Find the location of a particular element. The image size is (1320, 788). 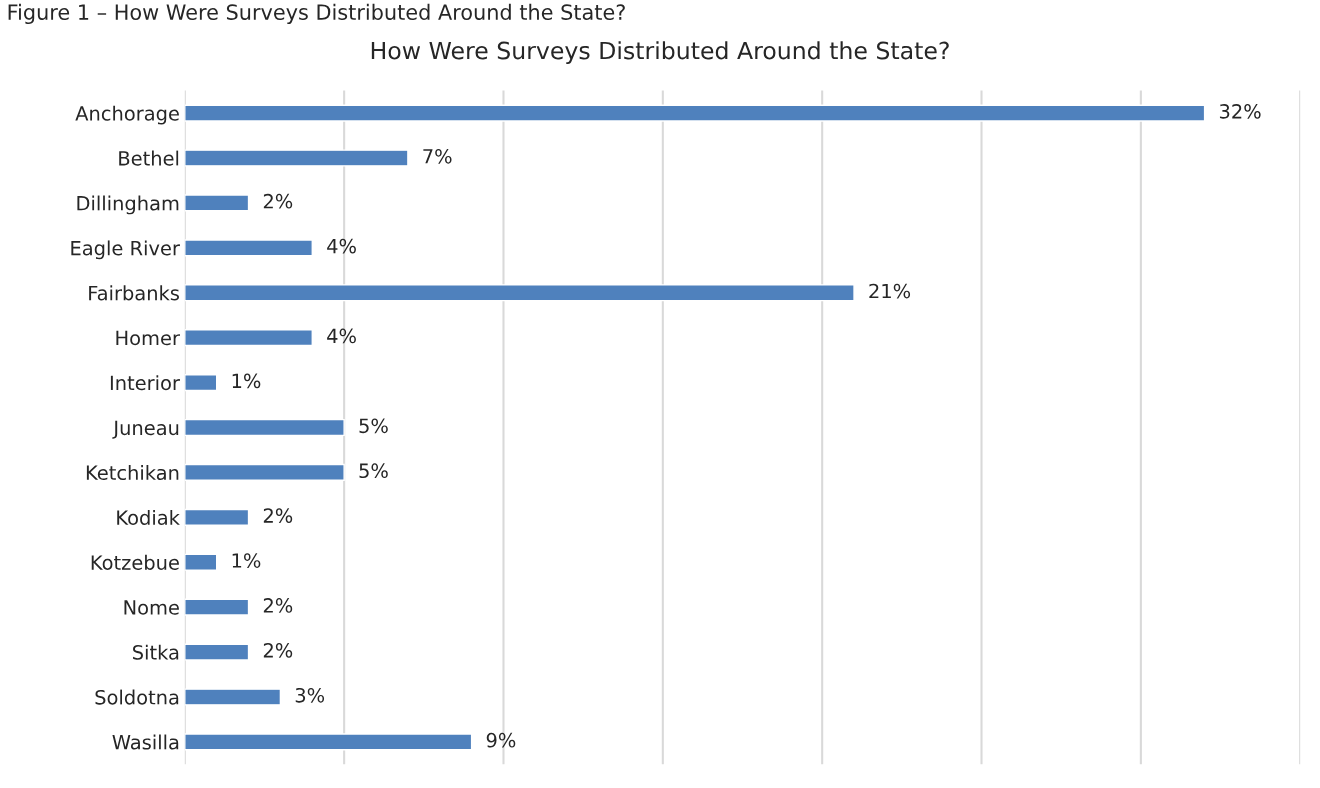

y-tick-label: Kodiak is located at coordinates (148, 517).